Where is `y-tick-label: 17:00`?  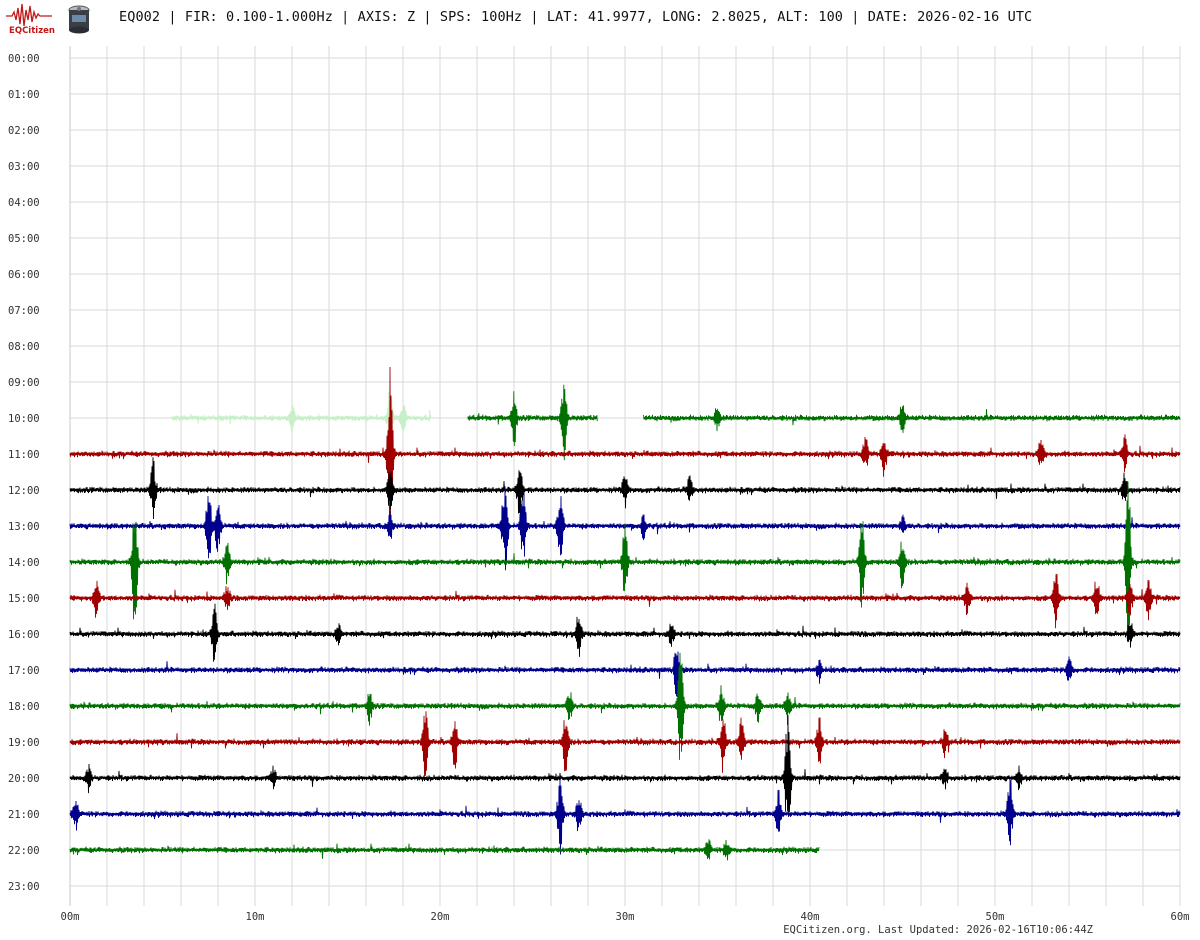
y-tick-label: 17:00 is located at coordinates (24, 671).